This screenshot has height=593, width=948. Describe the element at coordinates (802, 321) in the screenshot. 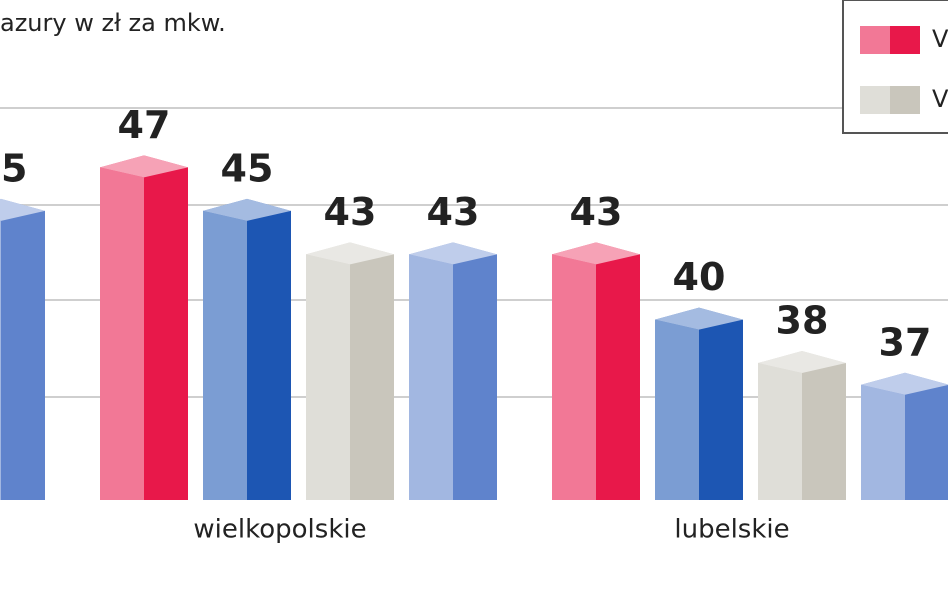

I see `value-label: 38` at that location.